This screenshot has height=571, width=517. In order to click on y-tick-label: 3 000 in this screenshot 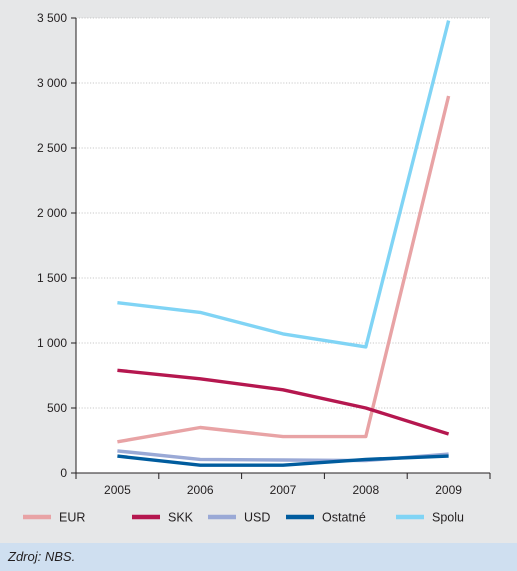, I will do `click(52, 83)`.